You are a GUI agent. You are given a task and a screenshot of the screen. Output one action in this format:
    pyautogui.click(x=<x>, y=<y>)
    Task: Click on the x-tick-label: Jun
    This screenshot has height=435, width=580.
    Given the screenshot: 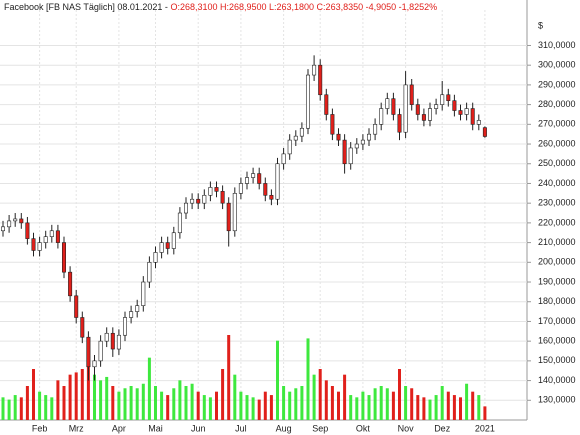 What is the action you would take?
    pyautogui.click(x=198, y=428)
    